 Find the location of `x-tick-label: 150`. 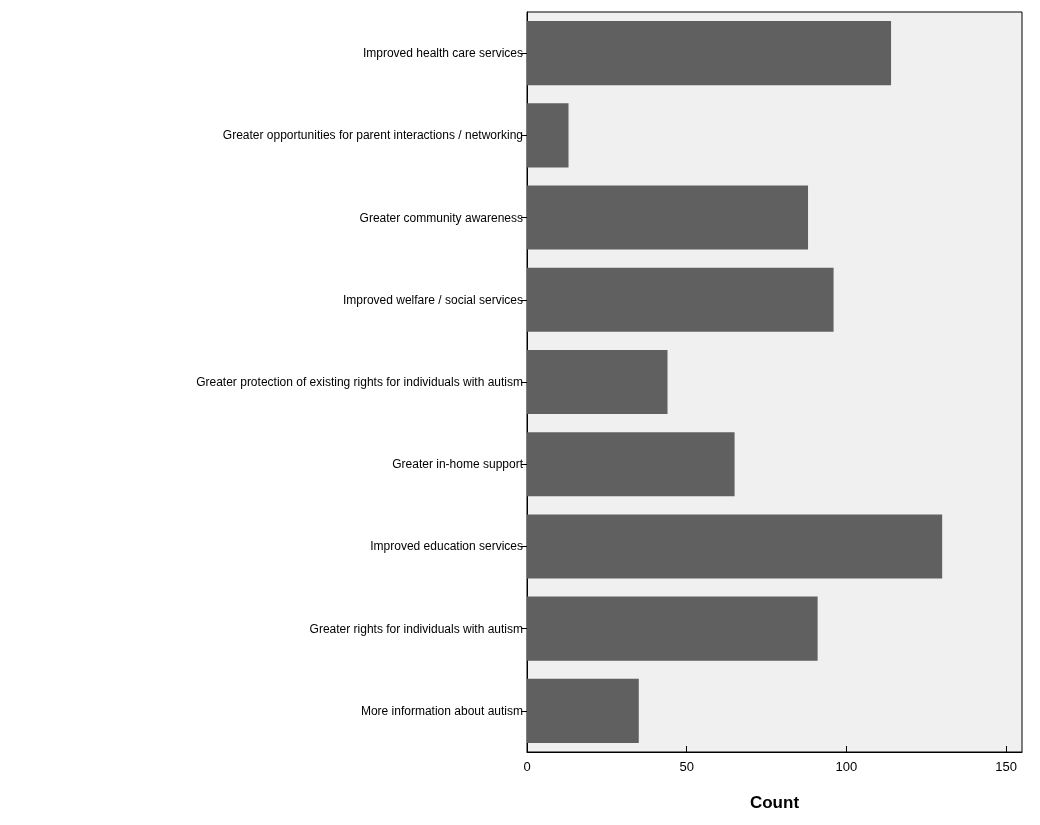

x-tick-label: 150 is located at coordinates (1006, 766).